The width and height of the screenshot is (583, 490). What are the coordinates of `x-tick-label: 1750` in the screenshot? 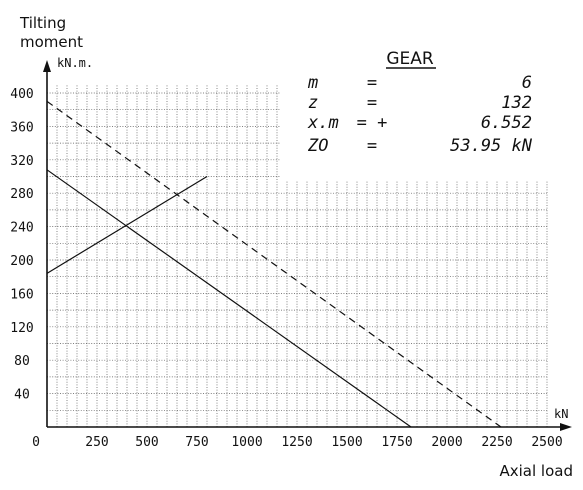 It's located at (396, 442).